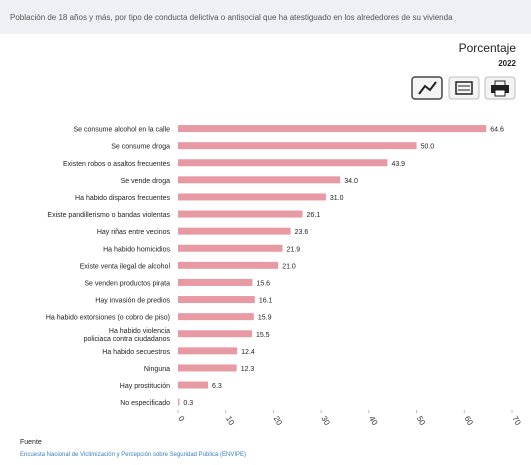  Describe the element at coordinates (351, 181) in the screenshot. I see `value-label: 34.0` at that location.